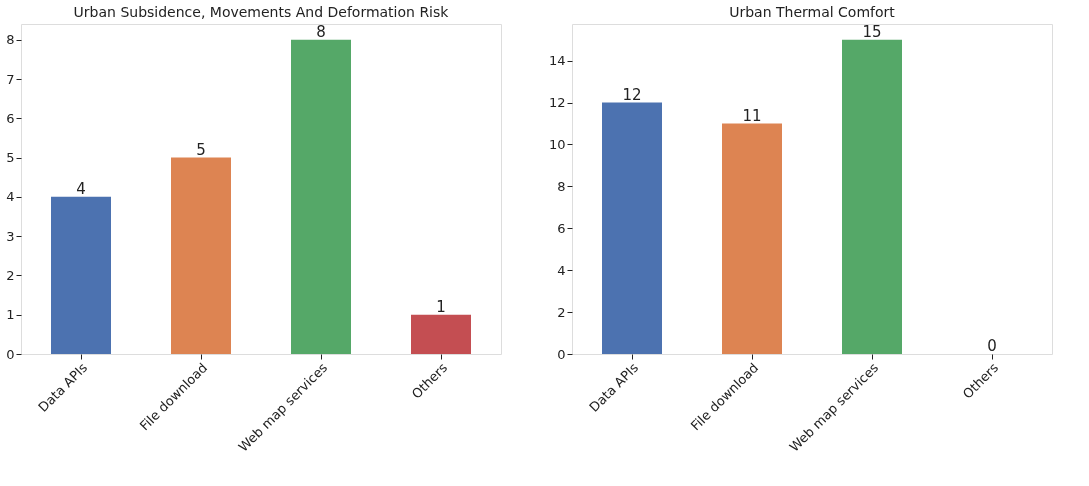 The image size is (1089, 486). Describe the element at coordinates (10, 315) in the screenshot. I see `y-tick-label: 1` at that location.